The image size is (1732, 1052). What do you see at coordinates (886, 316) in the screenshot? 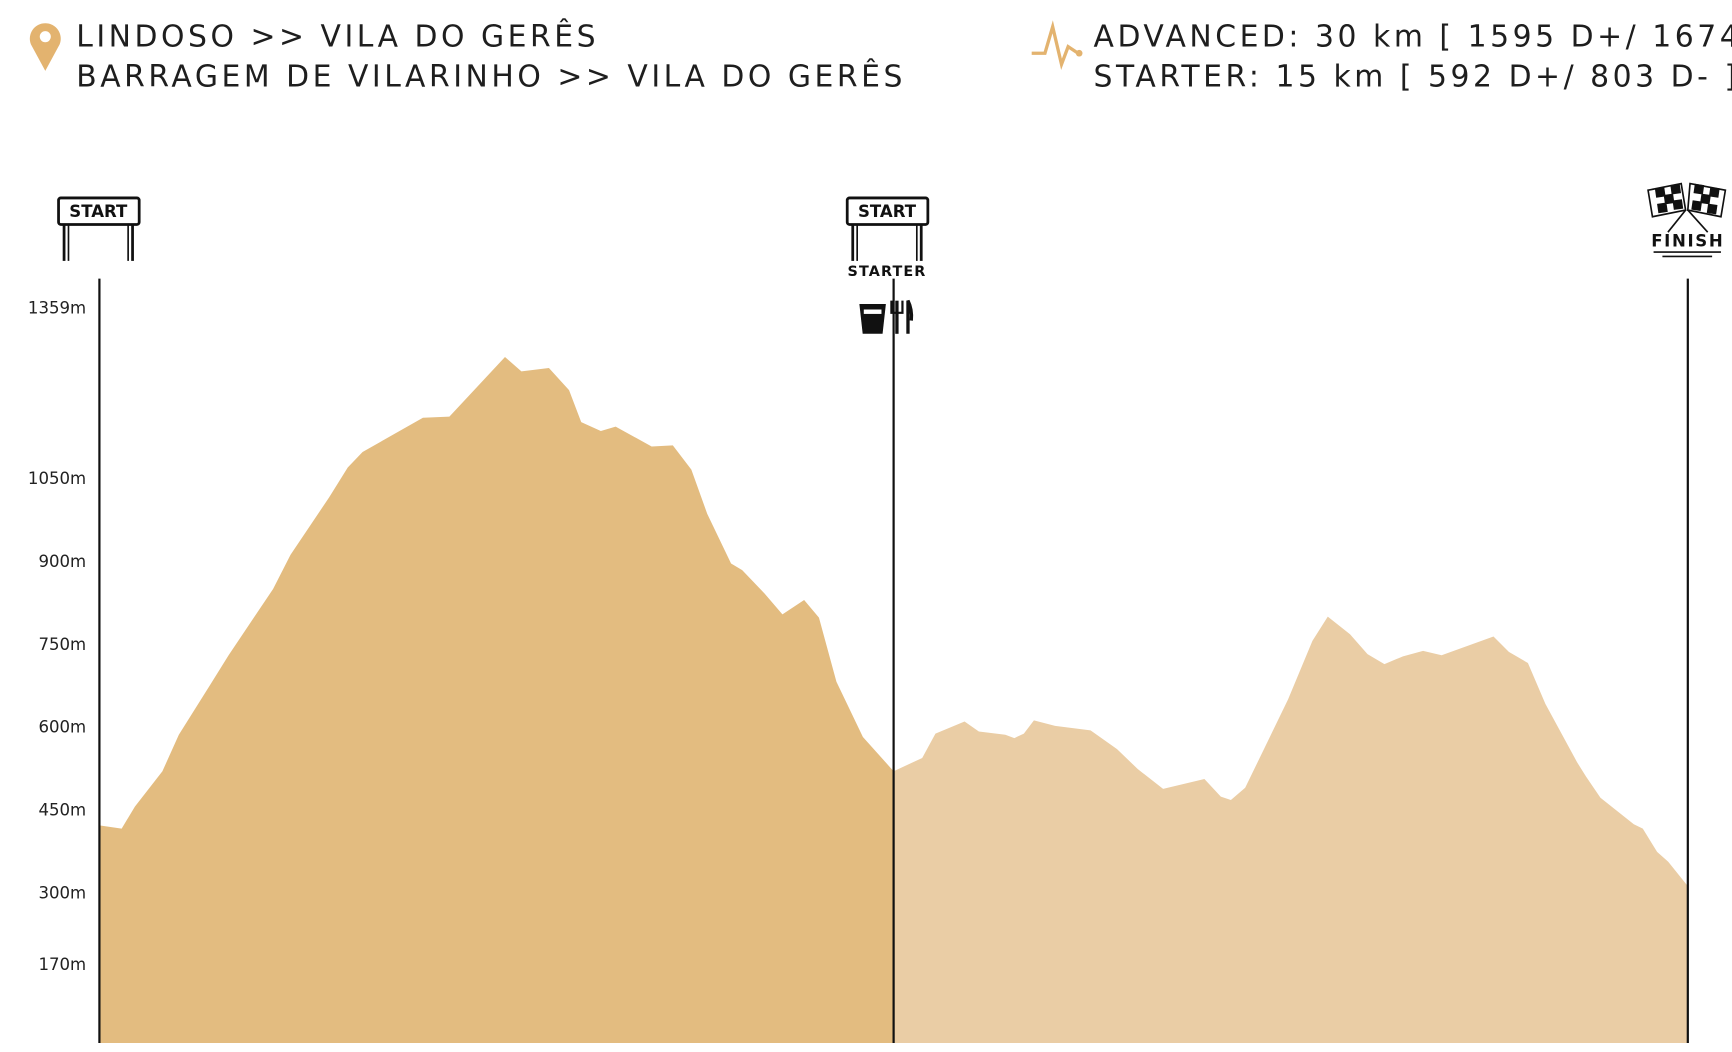
I see `aid-icons` at bounding box center [886, 316].